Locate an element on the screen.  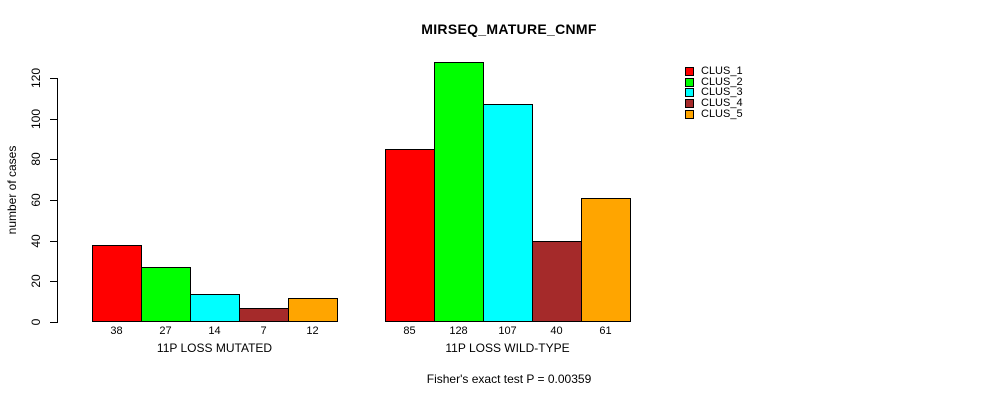
bar-value-label: 85 is located at coordinates (409, 331).